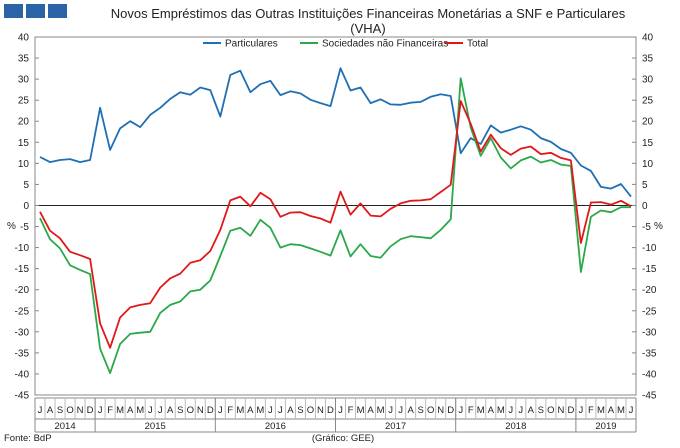  Describe the element at coordinates (155, 426) in the screenshot. I see `x-tick-label-year: 2015` at that location.